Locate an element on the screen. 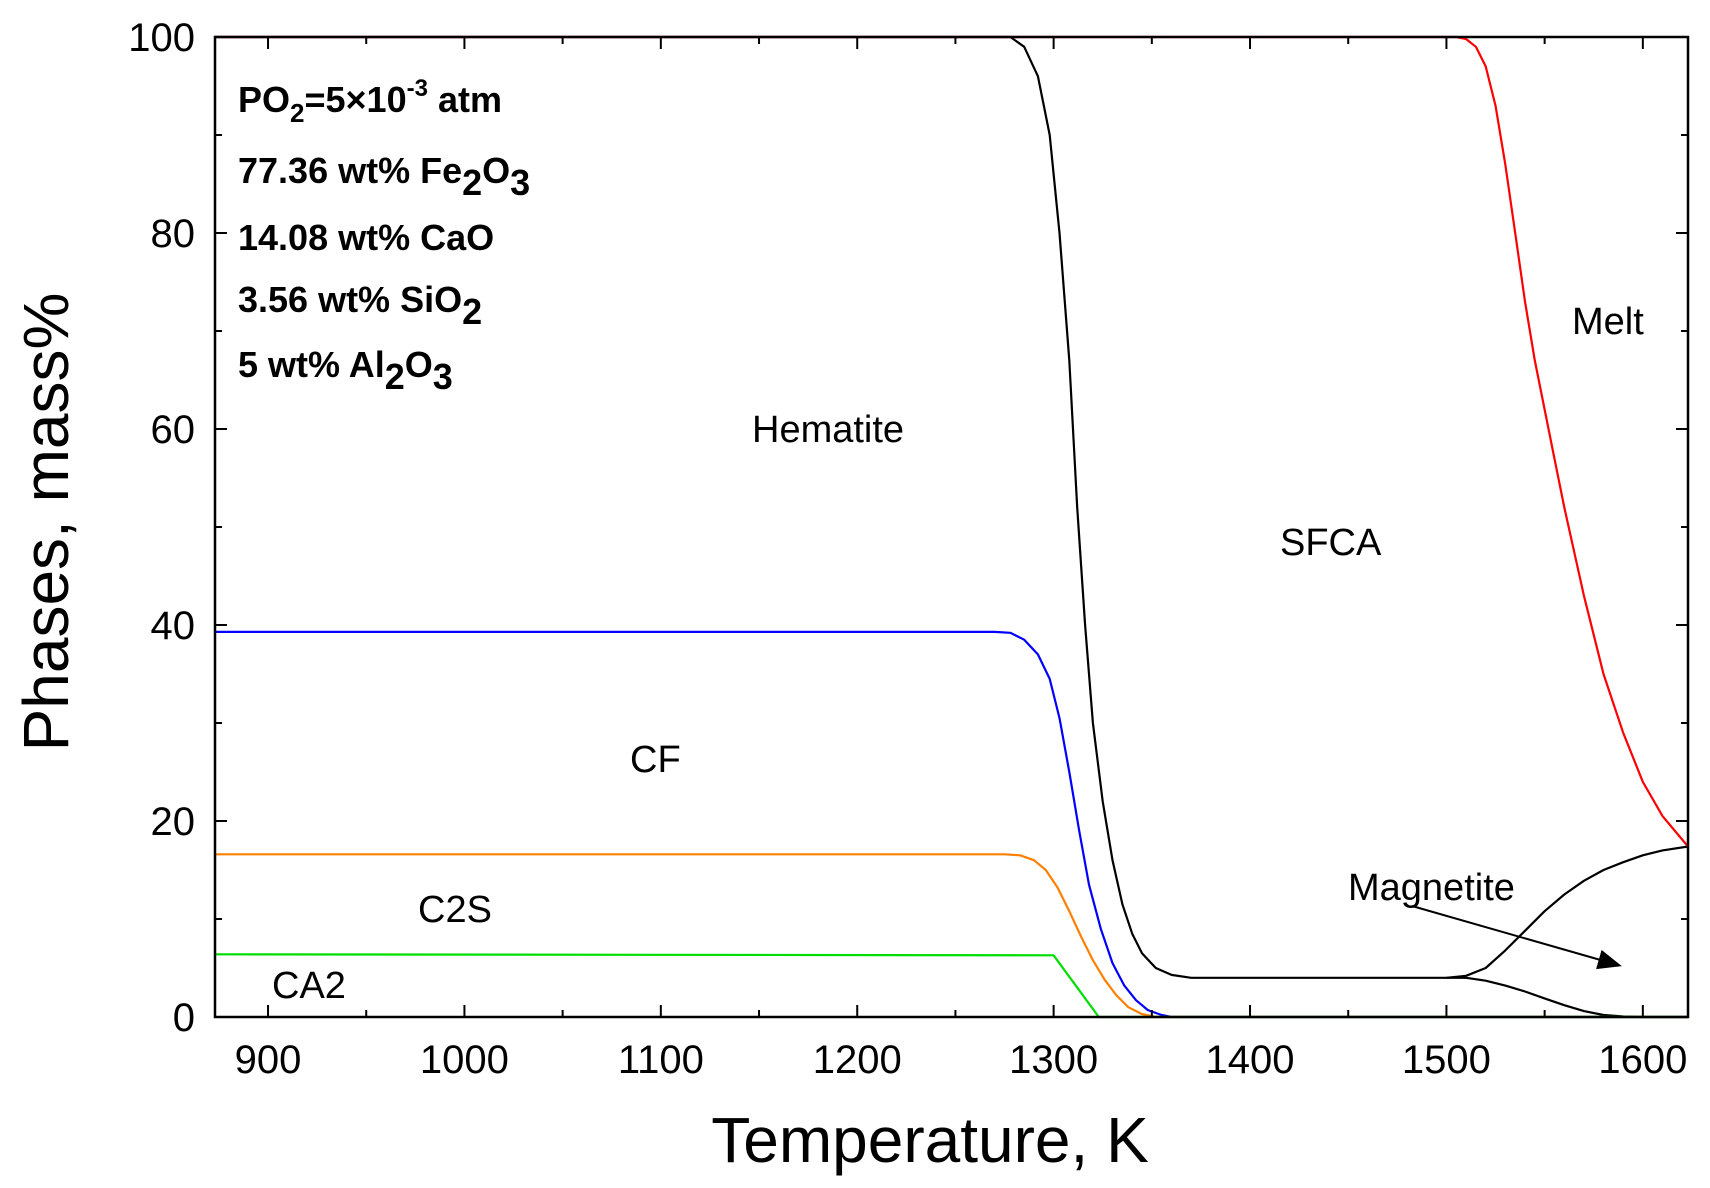 The height and width of the screenshot is (1188, 1710). annotation-line-5: 5 wt% Al2O3 is located at coordinates (345, 370).